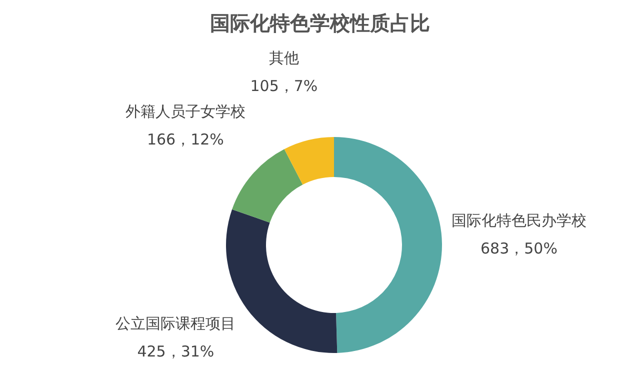 This screenshot has width=640, height=373. I want to click on data-label: 683，50%, so click(519, 248).